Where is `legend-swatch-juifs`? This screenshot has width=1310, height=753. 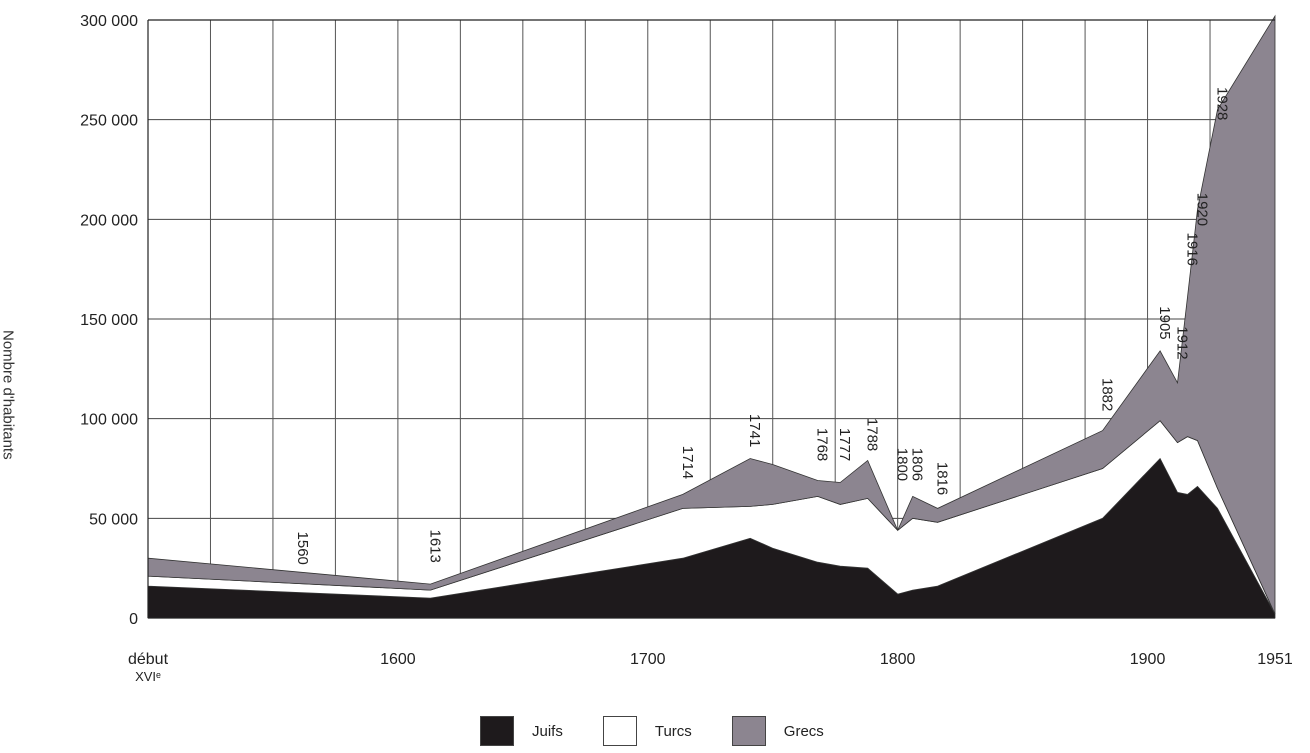 legend-swatch-juifs is located at coordinates (497, 731).